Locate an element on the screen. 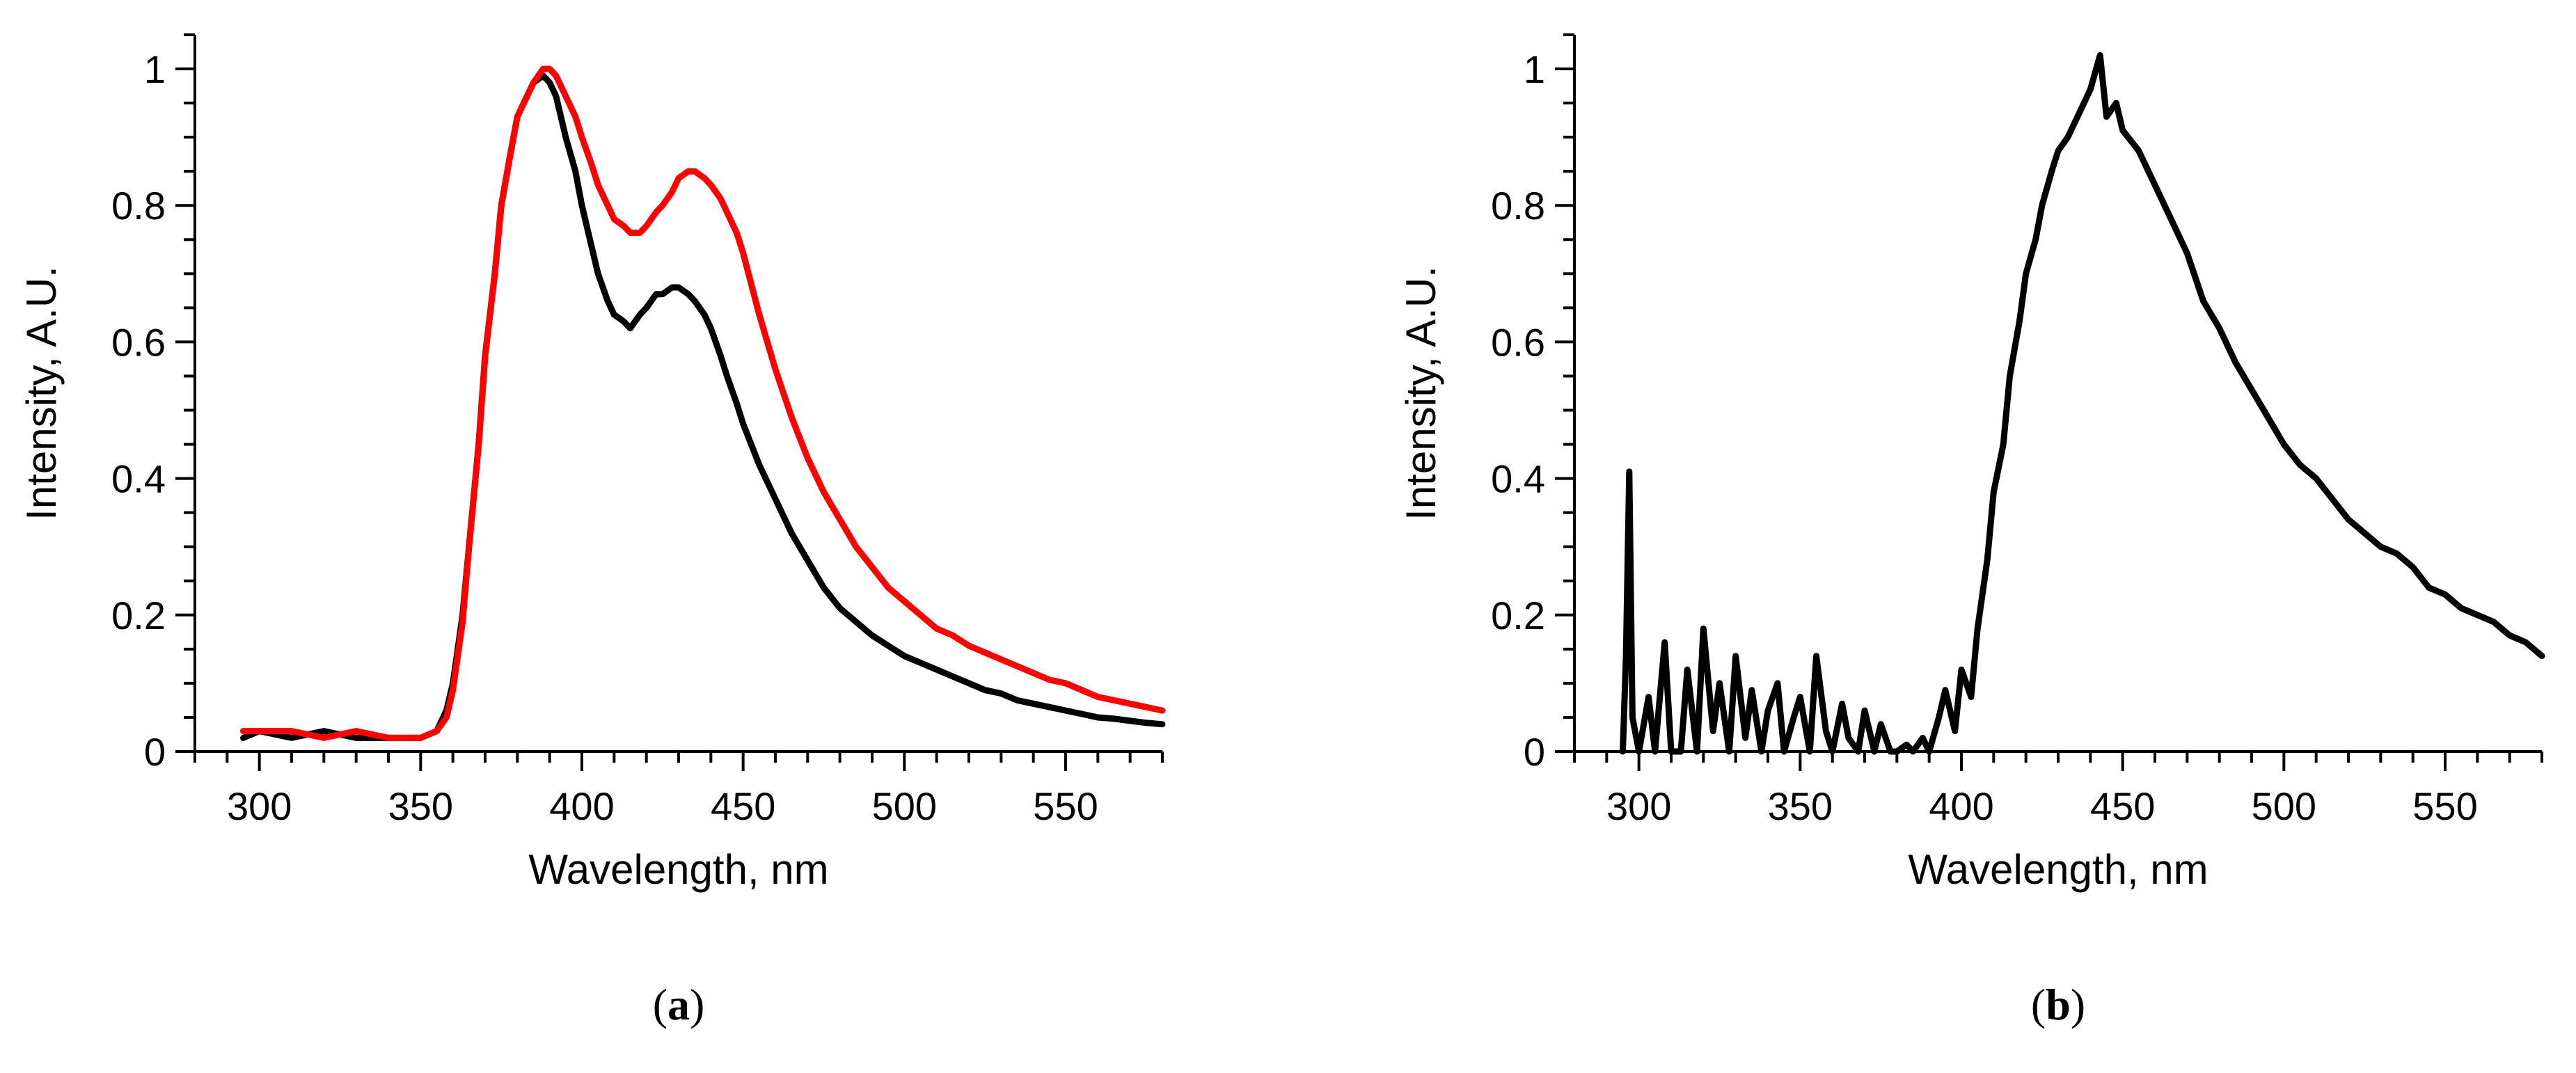  caption-letter: a is located at coordinates (678, 1004).